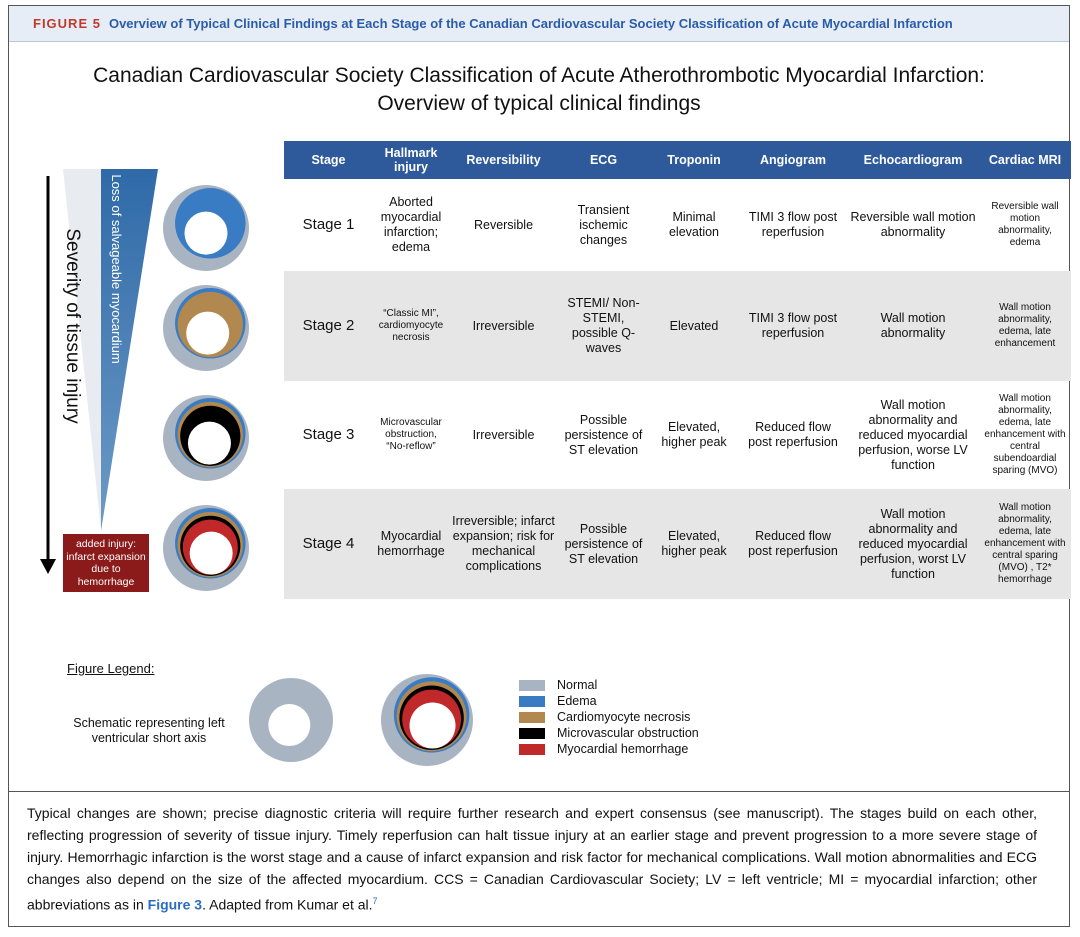  Describe the element at coordinates (72, 326) in the screenshot. I see `axis-label: Severity of tissue injury` at that location.